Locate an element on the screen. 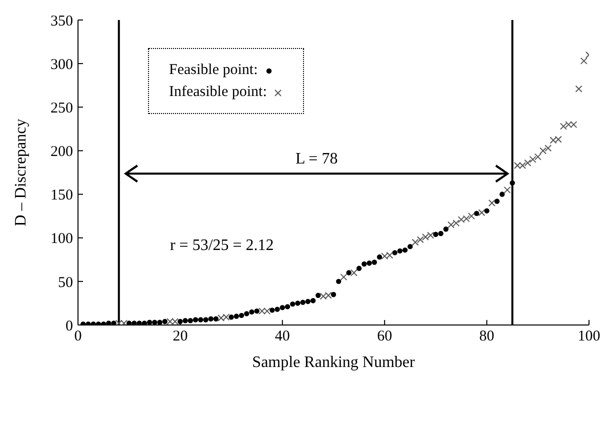 The image size is (616, 433). x-tick-label: 80 is located at coordinates (486, 336).